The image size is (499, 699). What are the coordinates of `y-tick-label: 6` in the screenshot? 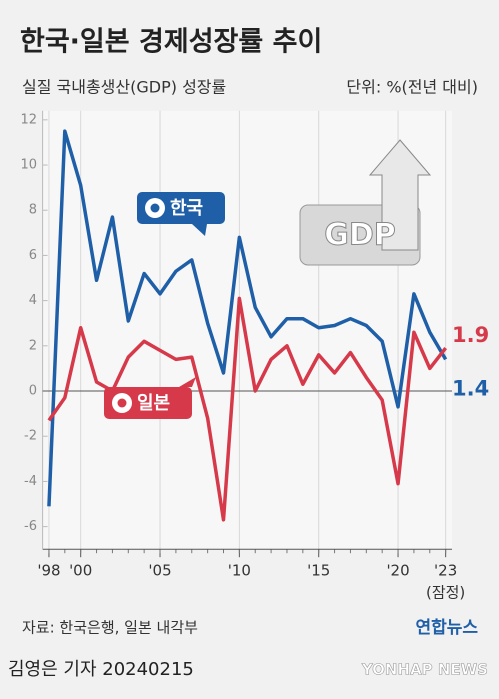 It's located at (33, 255).